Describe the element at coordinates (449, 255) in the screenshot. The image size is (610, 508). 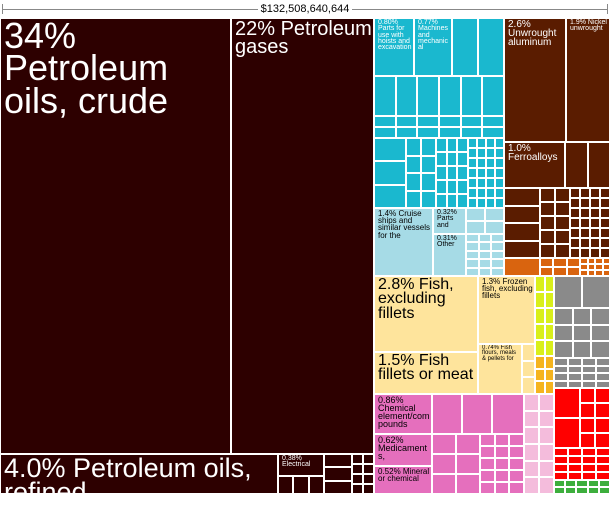
I see `tile-other-vessels: 0.31% Other` at that location.